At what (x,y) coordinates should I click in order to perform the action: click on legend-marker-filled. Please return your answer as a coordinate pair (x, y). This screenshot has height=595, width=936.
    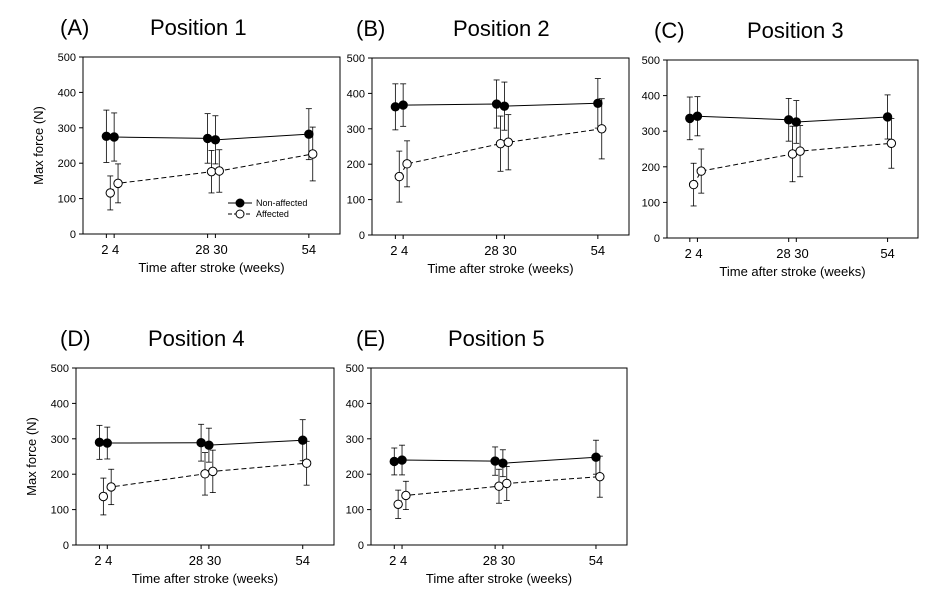
    Looking at the image, I should click on (240, 203).